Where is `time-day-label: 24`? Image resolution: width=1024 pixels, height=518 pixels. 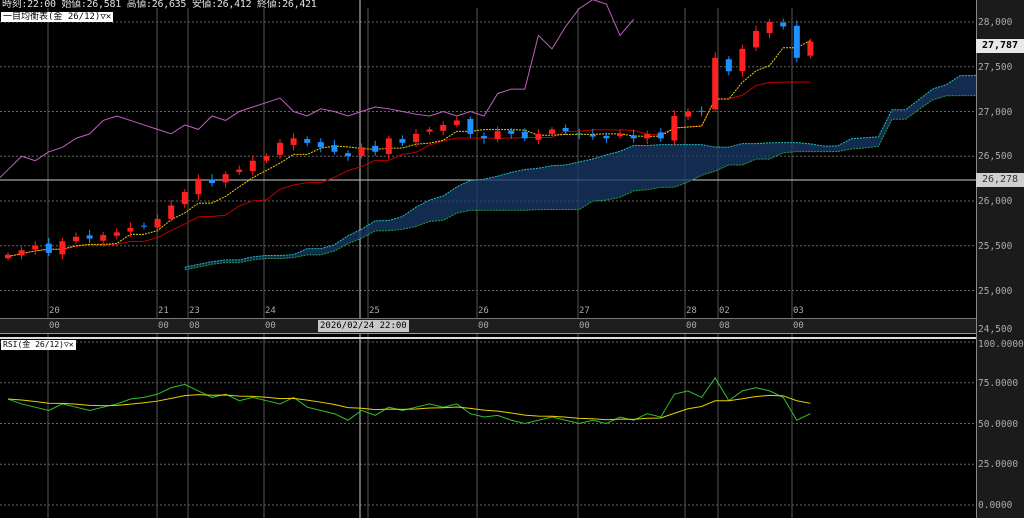
time-day-label: 24 is located at coordinates (270, 311).